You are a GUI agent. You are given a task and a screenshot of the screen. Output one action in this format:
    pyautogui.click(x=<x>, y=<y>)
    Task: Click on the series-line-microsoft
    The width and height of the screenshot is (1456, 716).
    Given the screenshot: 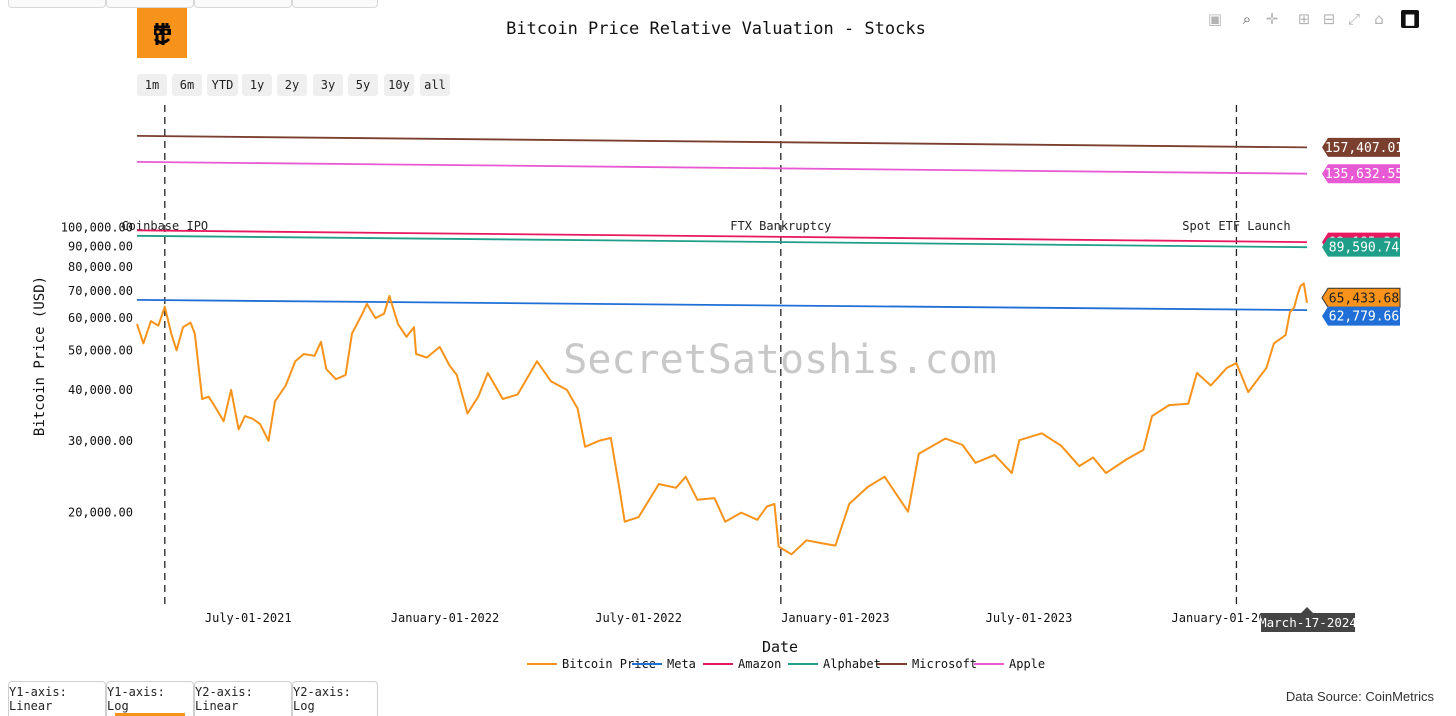 What is the action you would take?
    pyautogui.click(x=722, y=142)
    